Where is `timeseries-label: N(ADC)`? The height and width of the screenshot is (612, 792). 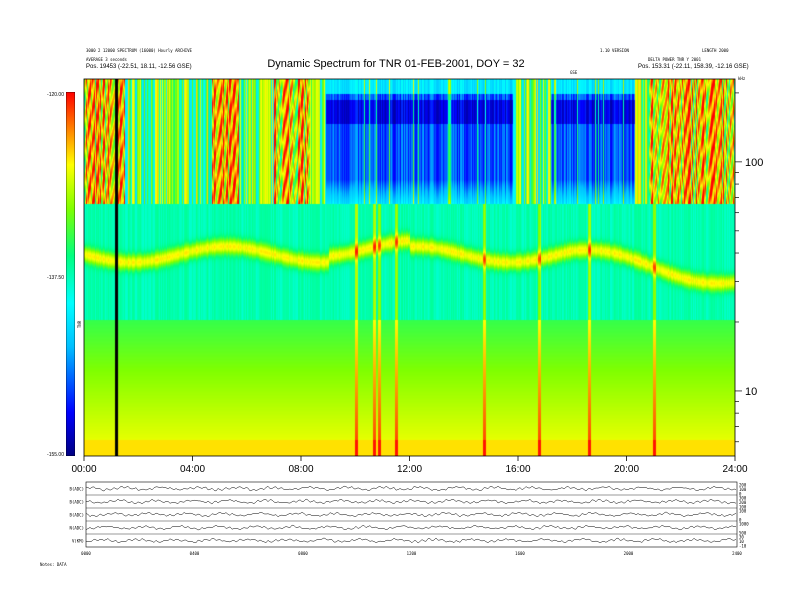
timeseries-label: N(ADC) is located at coordinates (77, 528).